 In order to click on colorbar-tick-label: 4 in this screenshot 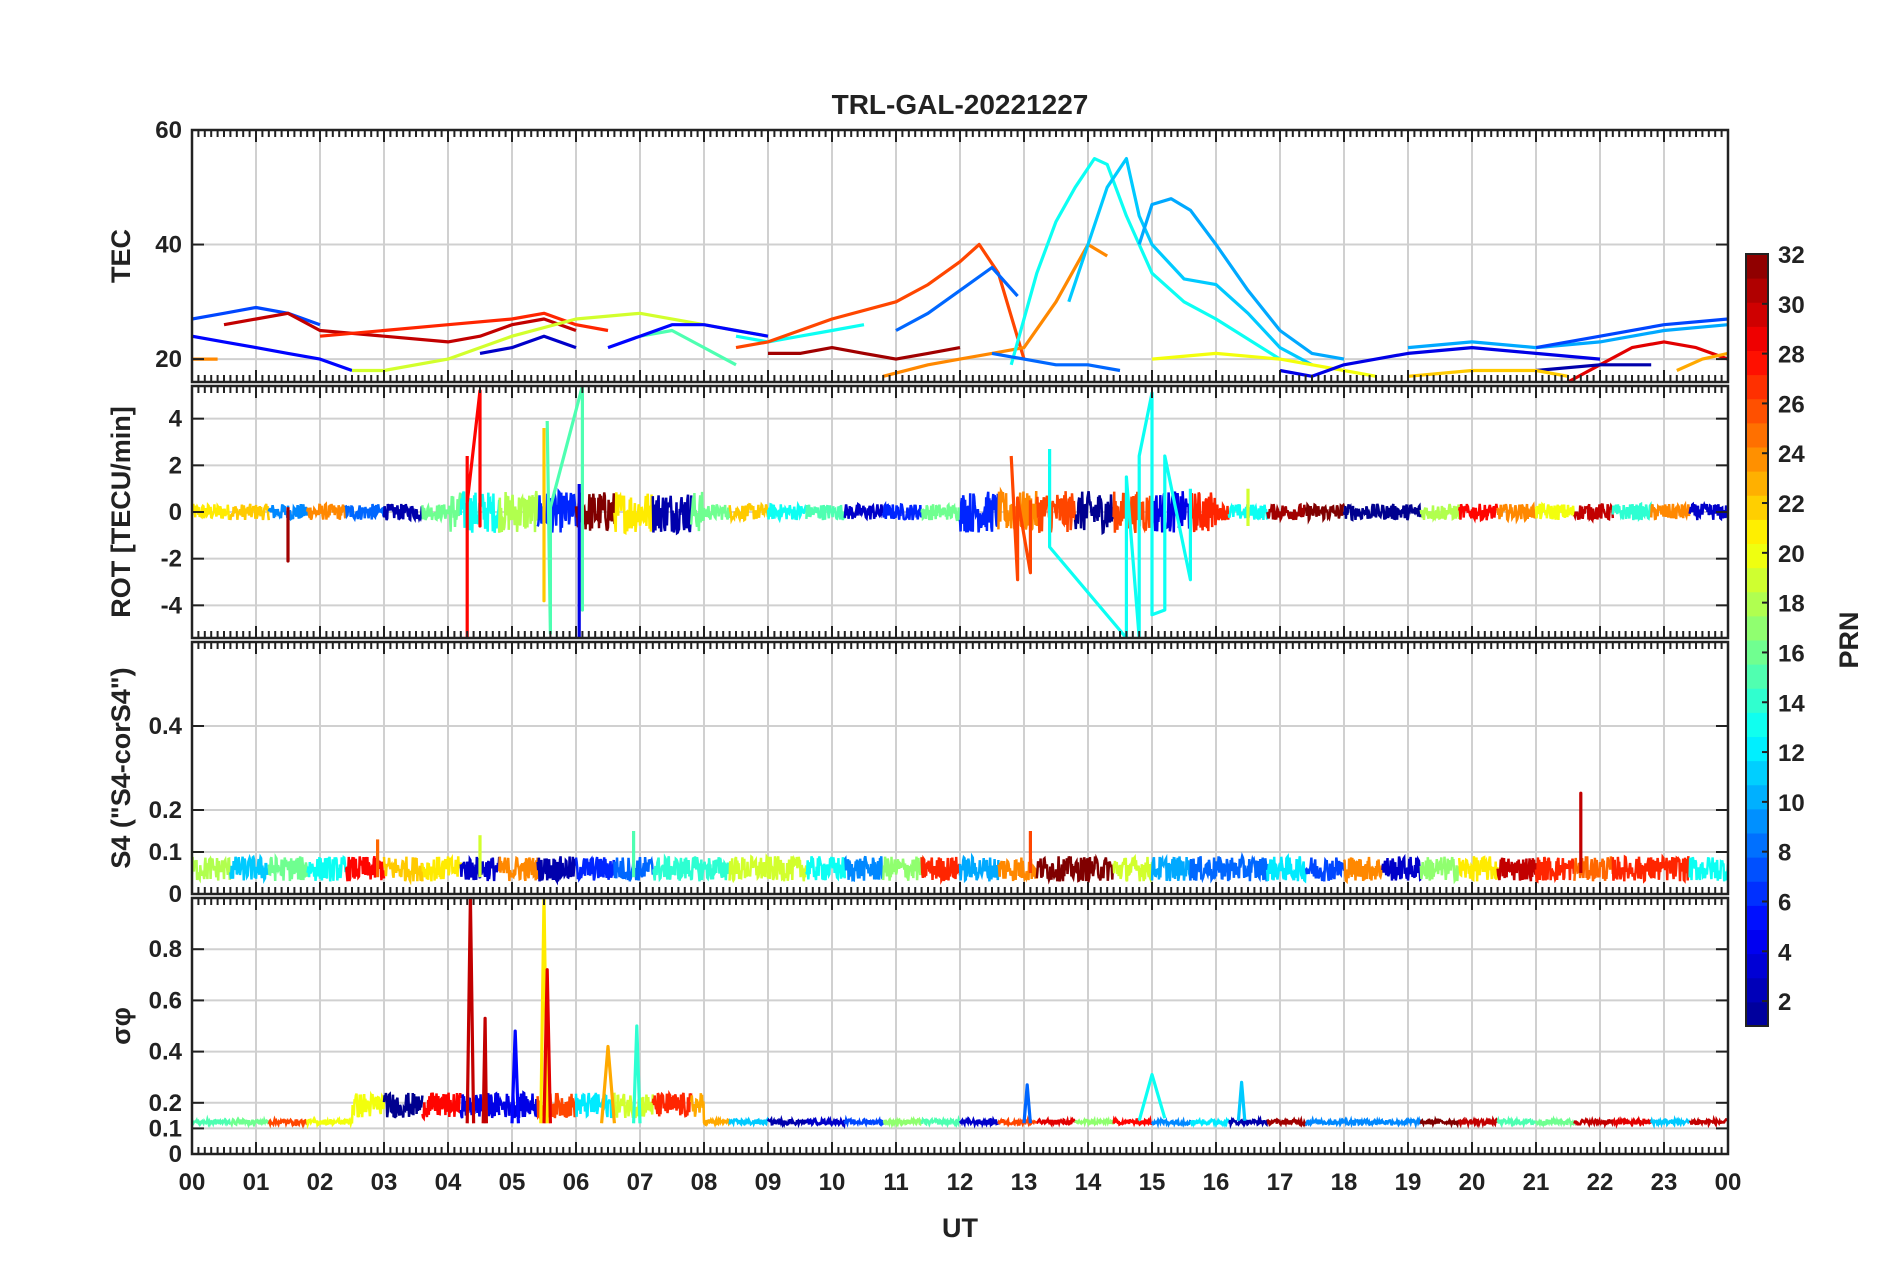, I will do `click(1785, 952)`.